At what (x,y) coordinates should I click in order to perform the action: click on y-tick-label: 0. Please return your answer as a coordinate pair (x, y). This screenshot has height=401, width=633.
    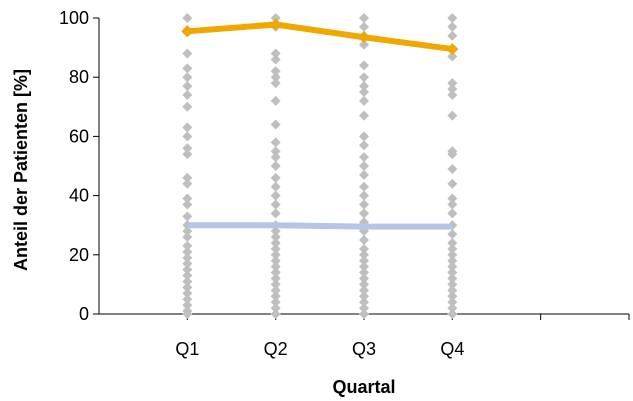
    Looking at the image, I should click on (84, 314).